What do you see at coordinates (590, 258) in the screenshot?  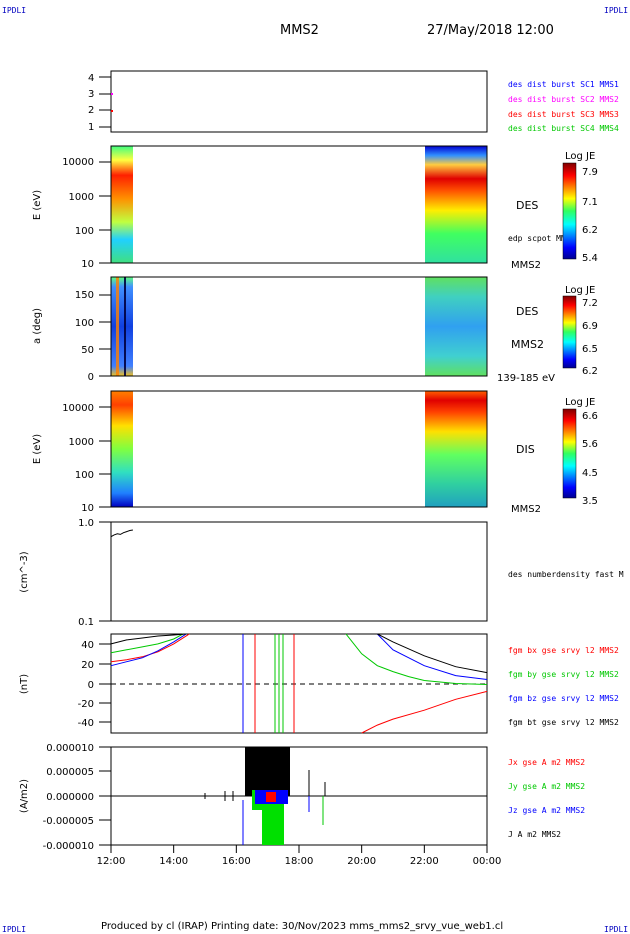 I see `des-energy-colorbar-tick: 5.4` at bounding box center [590, 258].